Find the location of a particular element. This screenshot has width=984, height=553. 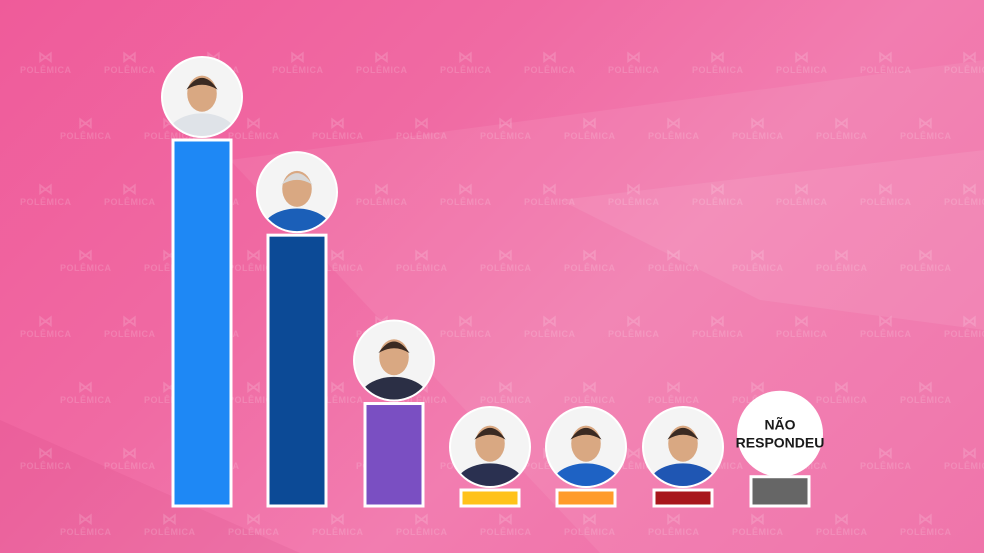

no-answer-circle is located at coordinates (780, 433).